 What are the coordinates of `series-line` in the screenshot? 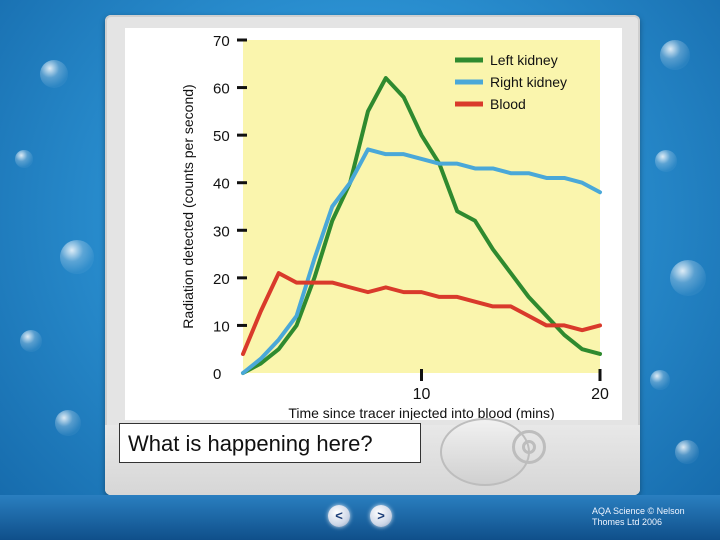 It's located at (421, 313).